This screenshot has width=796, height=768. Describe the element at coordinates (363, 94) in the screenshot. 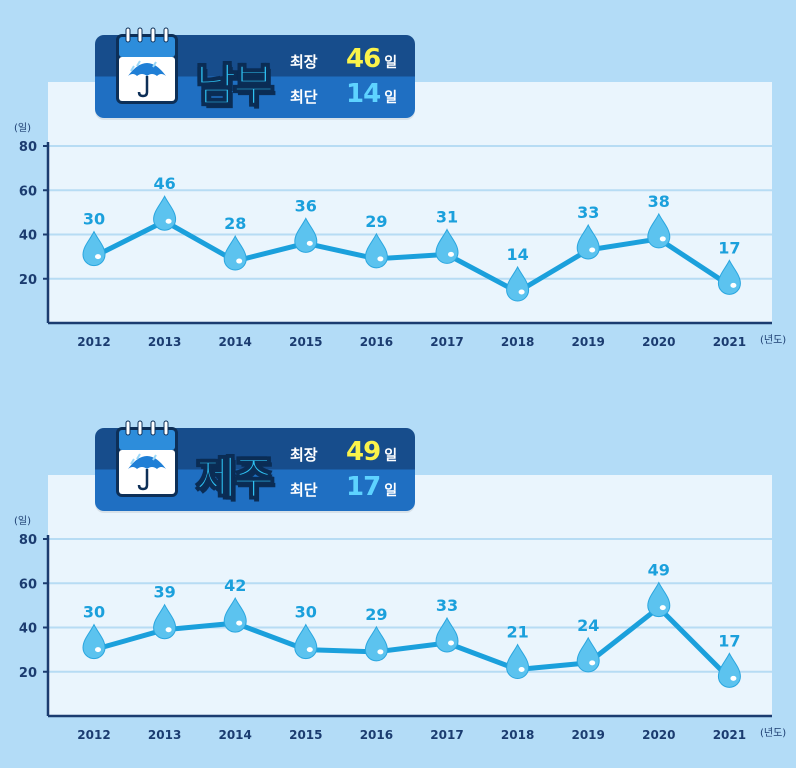

I see `min-value: 14` at that location.